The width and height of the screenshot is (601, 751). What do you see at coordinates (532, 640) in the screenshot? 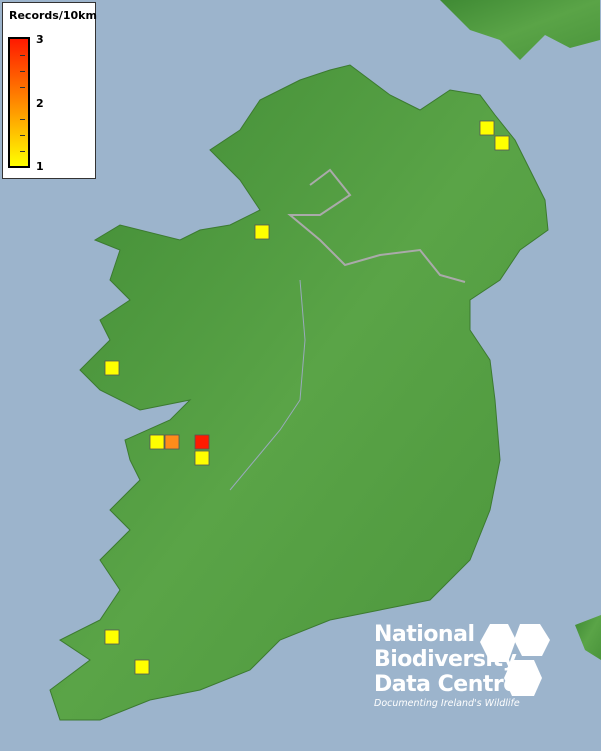
I see `butterfly-icon` at bounding box center [532, 640].